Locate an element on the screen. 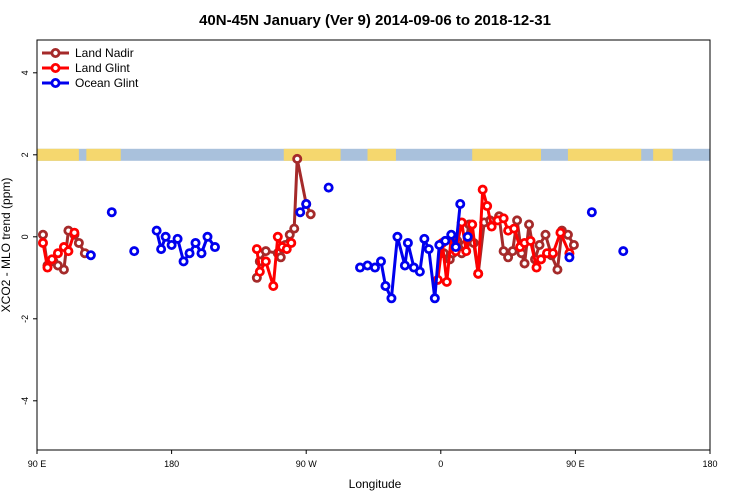  land-ocean-band is located at coordinates (373, 154).